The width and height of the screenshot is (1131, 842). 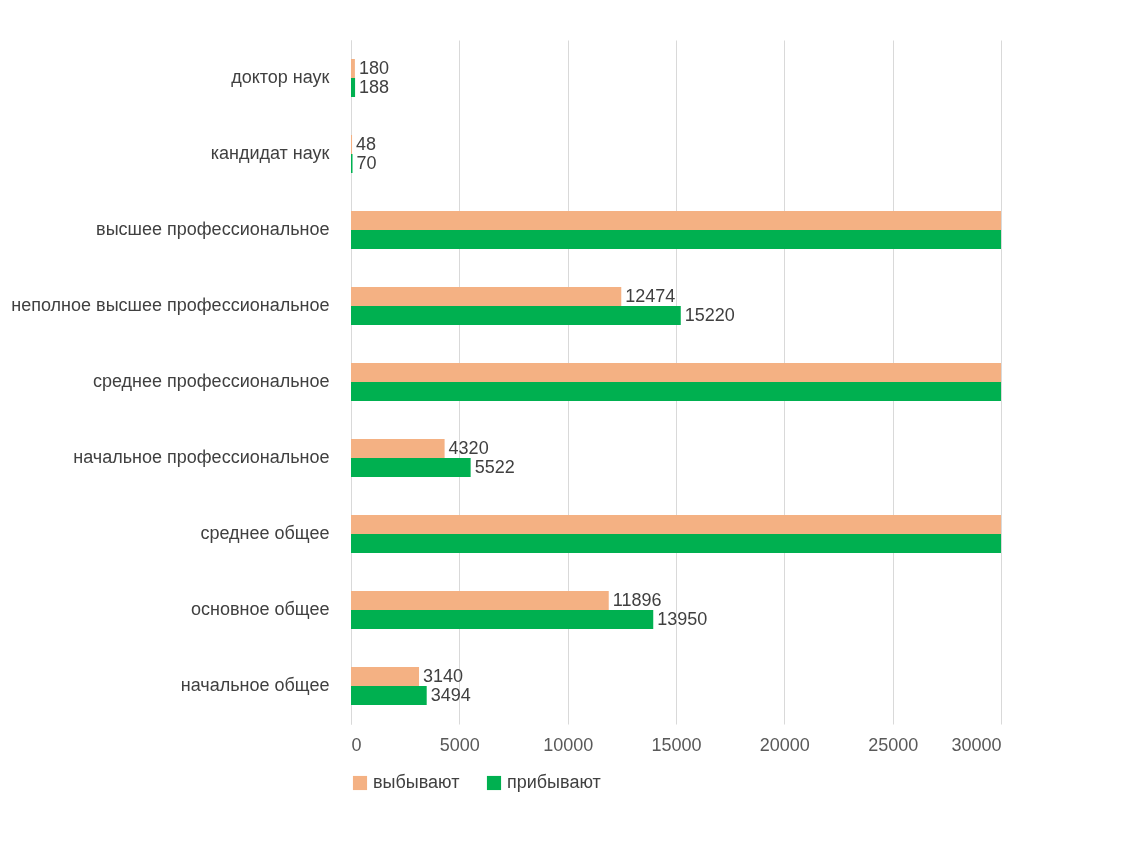 I want to click on x-tick-label: 30000, so click(x=976, y=744).